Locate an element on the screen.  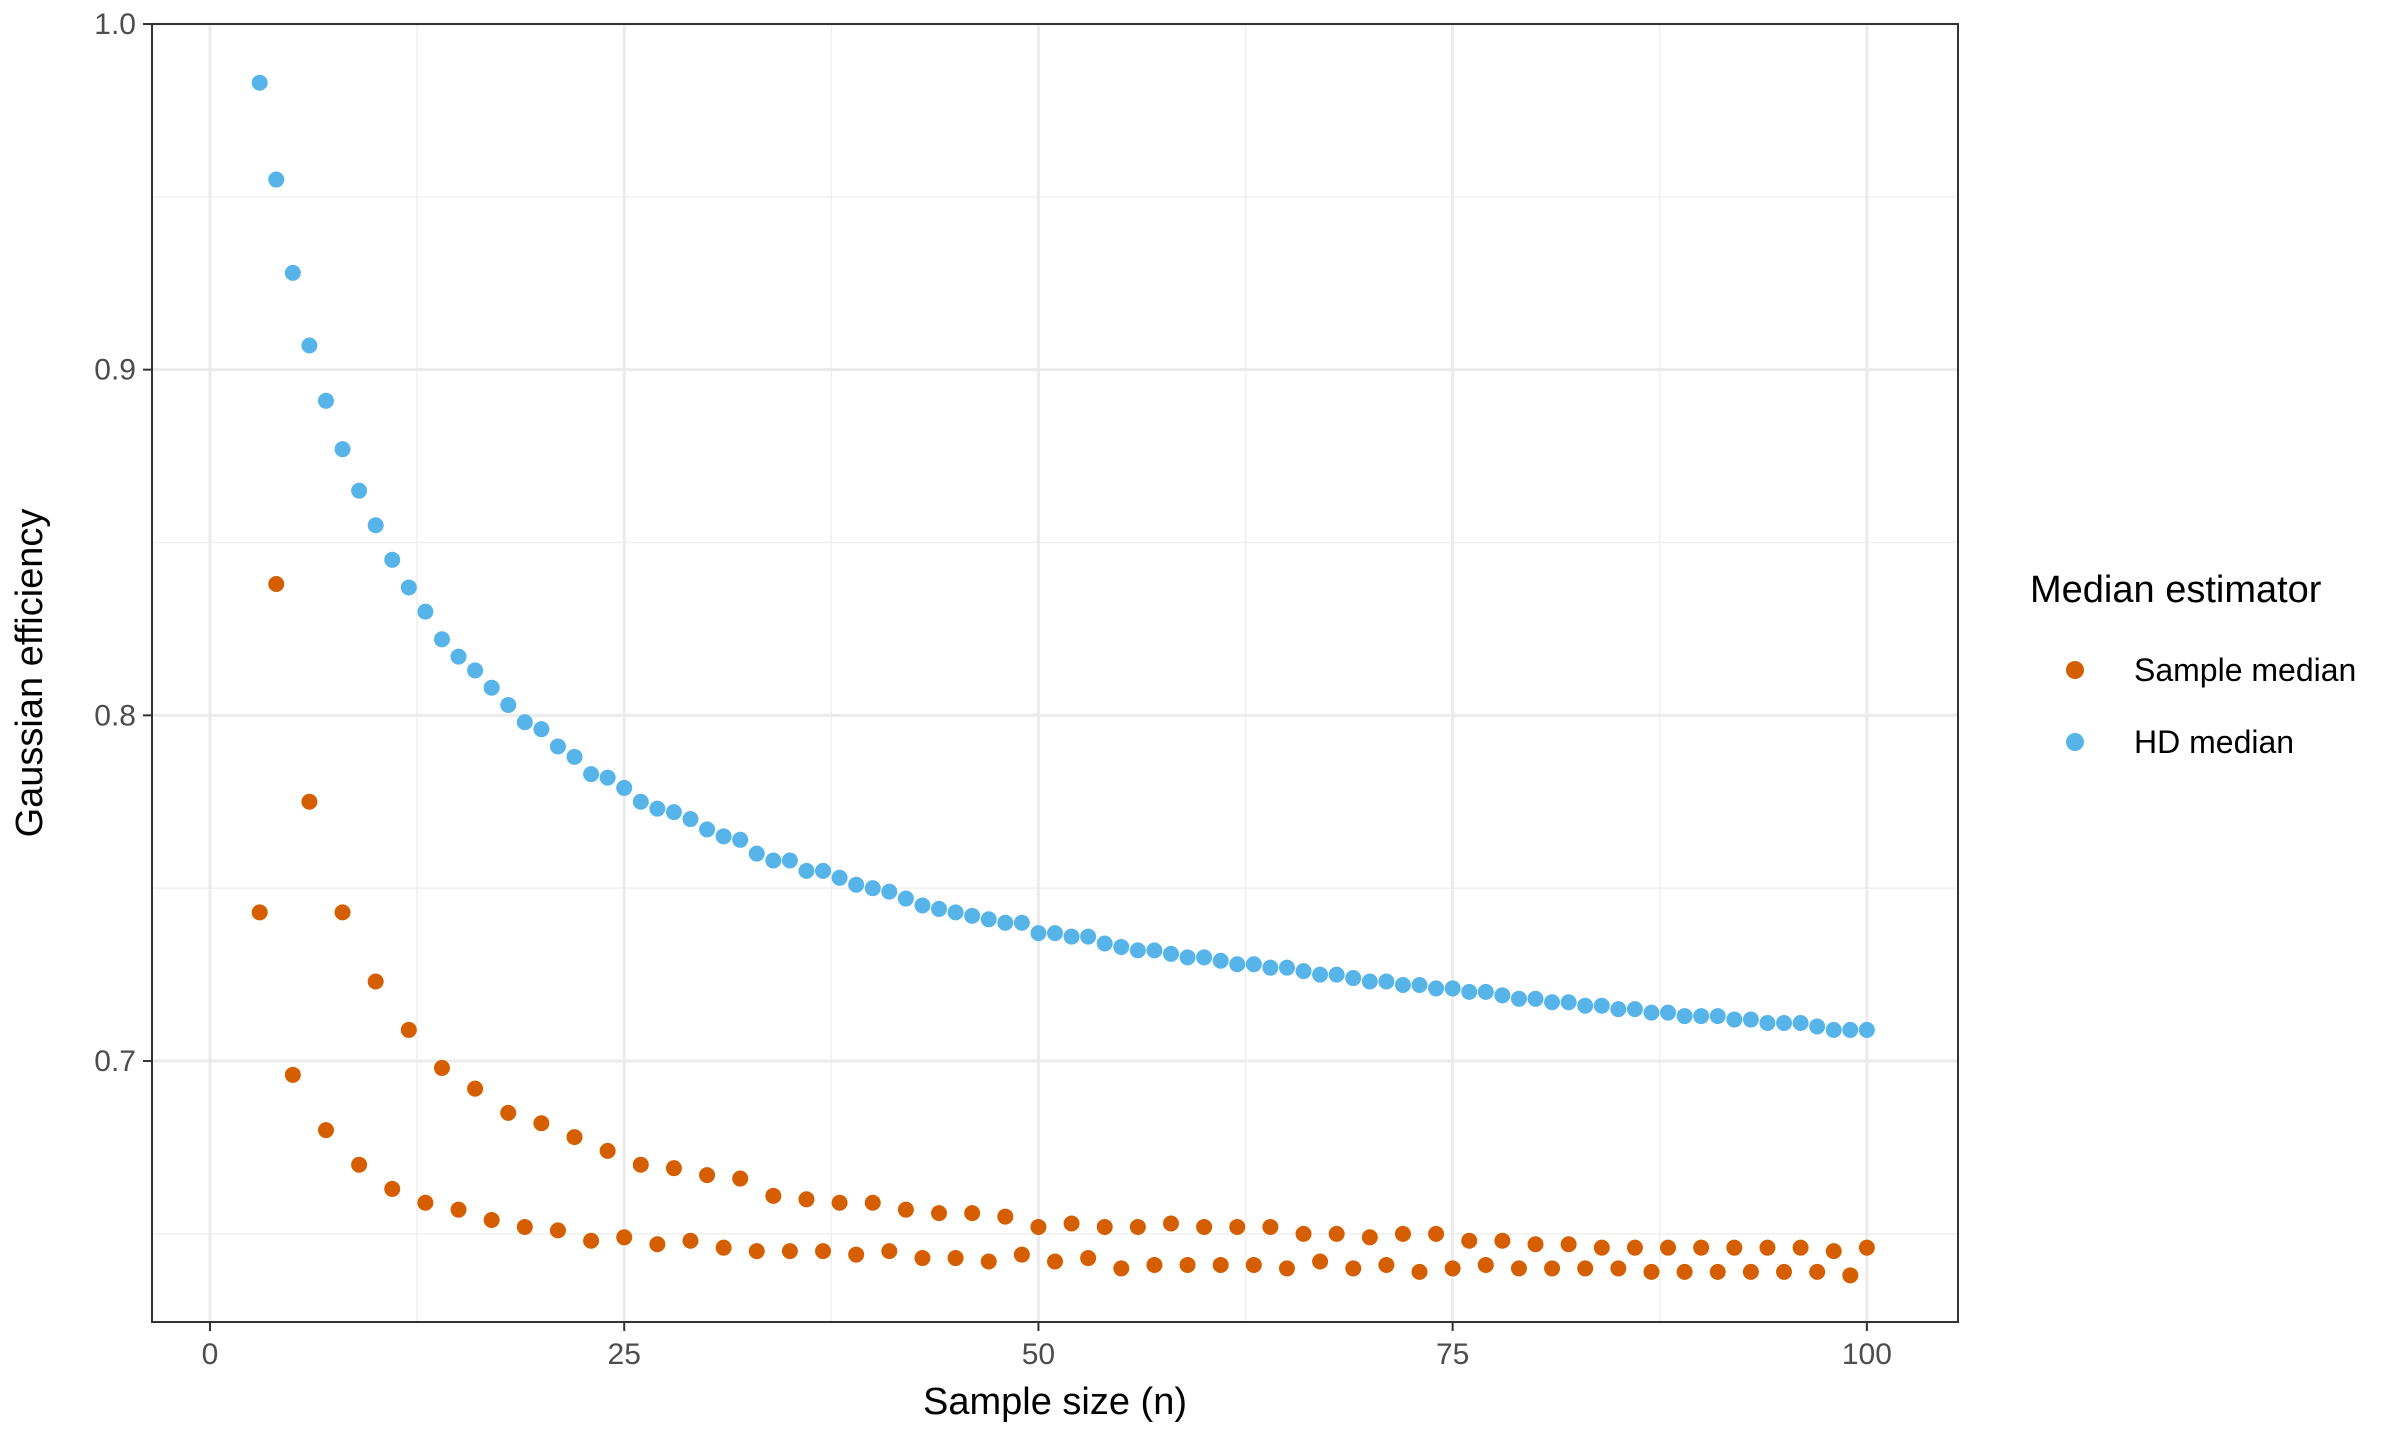
legend-key-hd-median is located at coordinates (2075, 742).